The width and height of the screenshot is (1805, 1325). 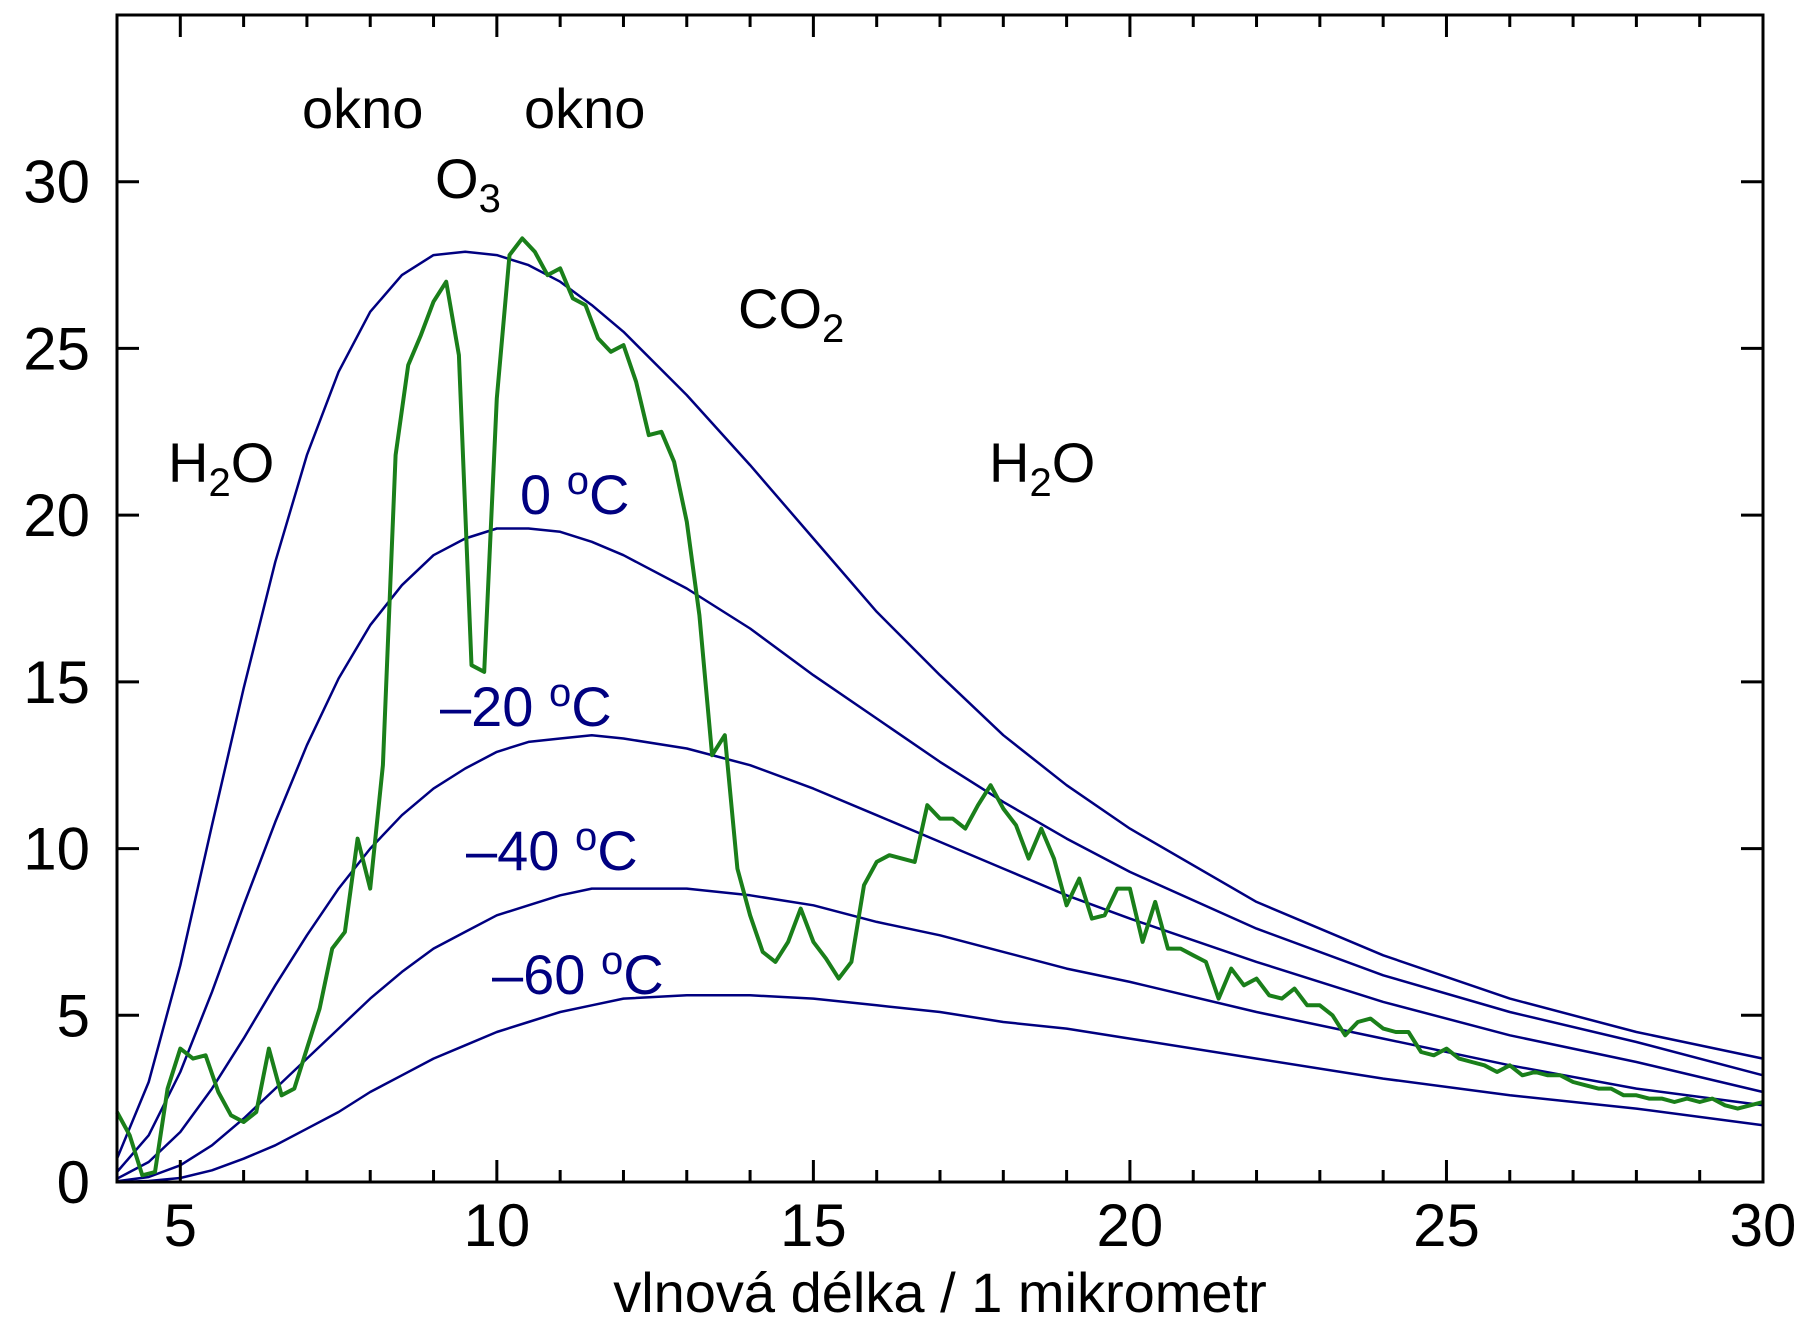 I want to click on y-tick-label: 20, so click(x=56, y=515).